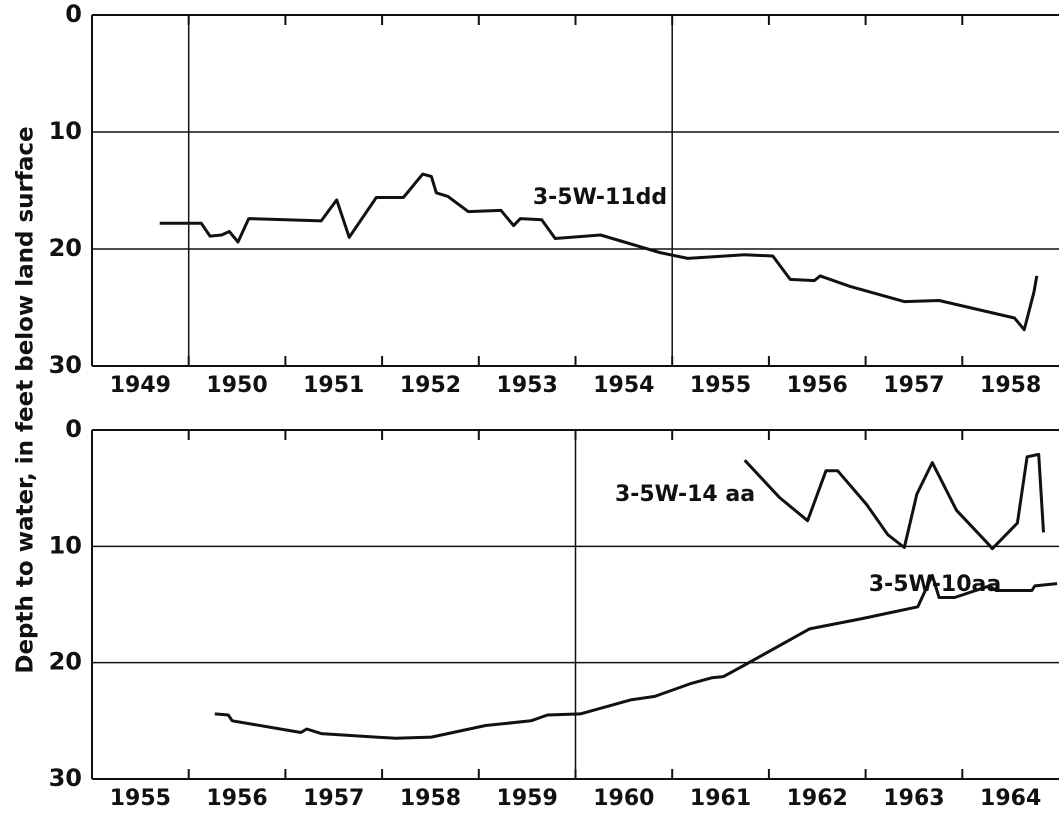 This screenshot has width=1059, height=814. Describe the element at coordinates (623, 385) in the screenshot. I see `x-tick-label: 1954` at that location.